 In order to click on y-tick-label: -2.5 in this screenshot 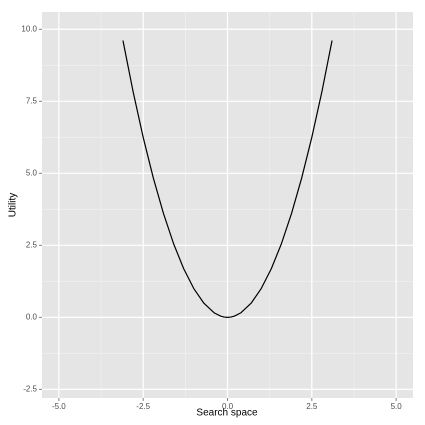, I will do `click(30, 388)`.